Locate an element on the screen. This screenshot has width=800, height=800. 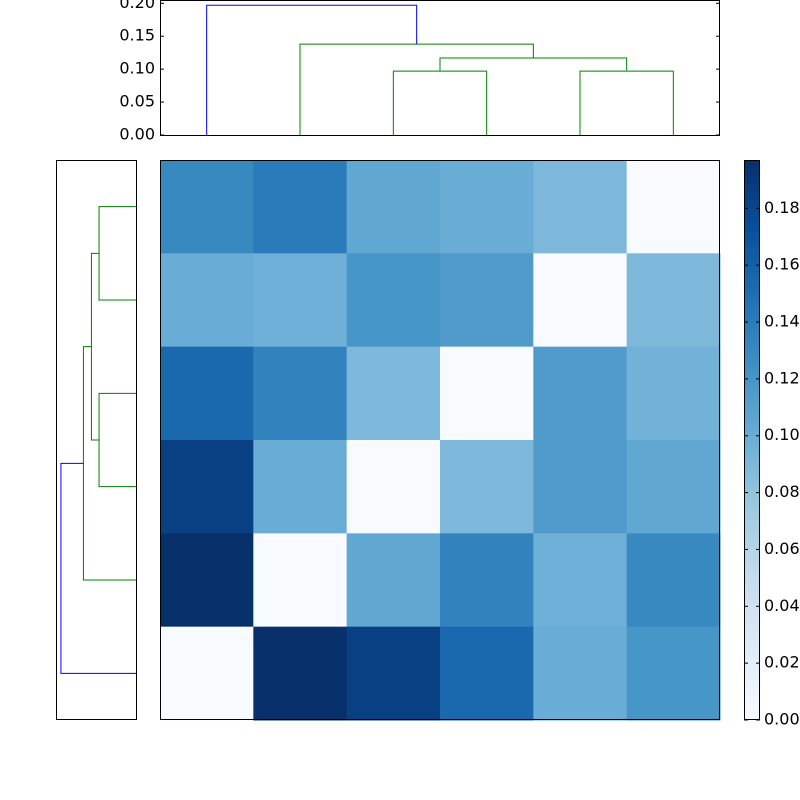
colorbar-tick-label: 0.12 is located at coordinates (782, 377).